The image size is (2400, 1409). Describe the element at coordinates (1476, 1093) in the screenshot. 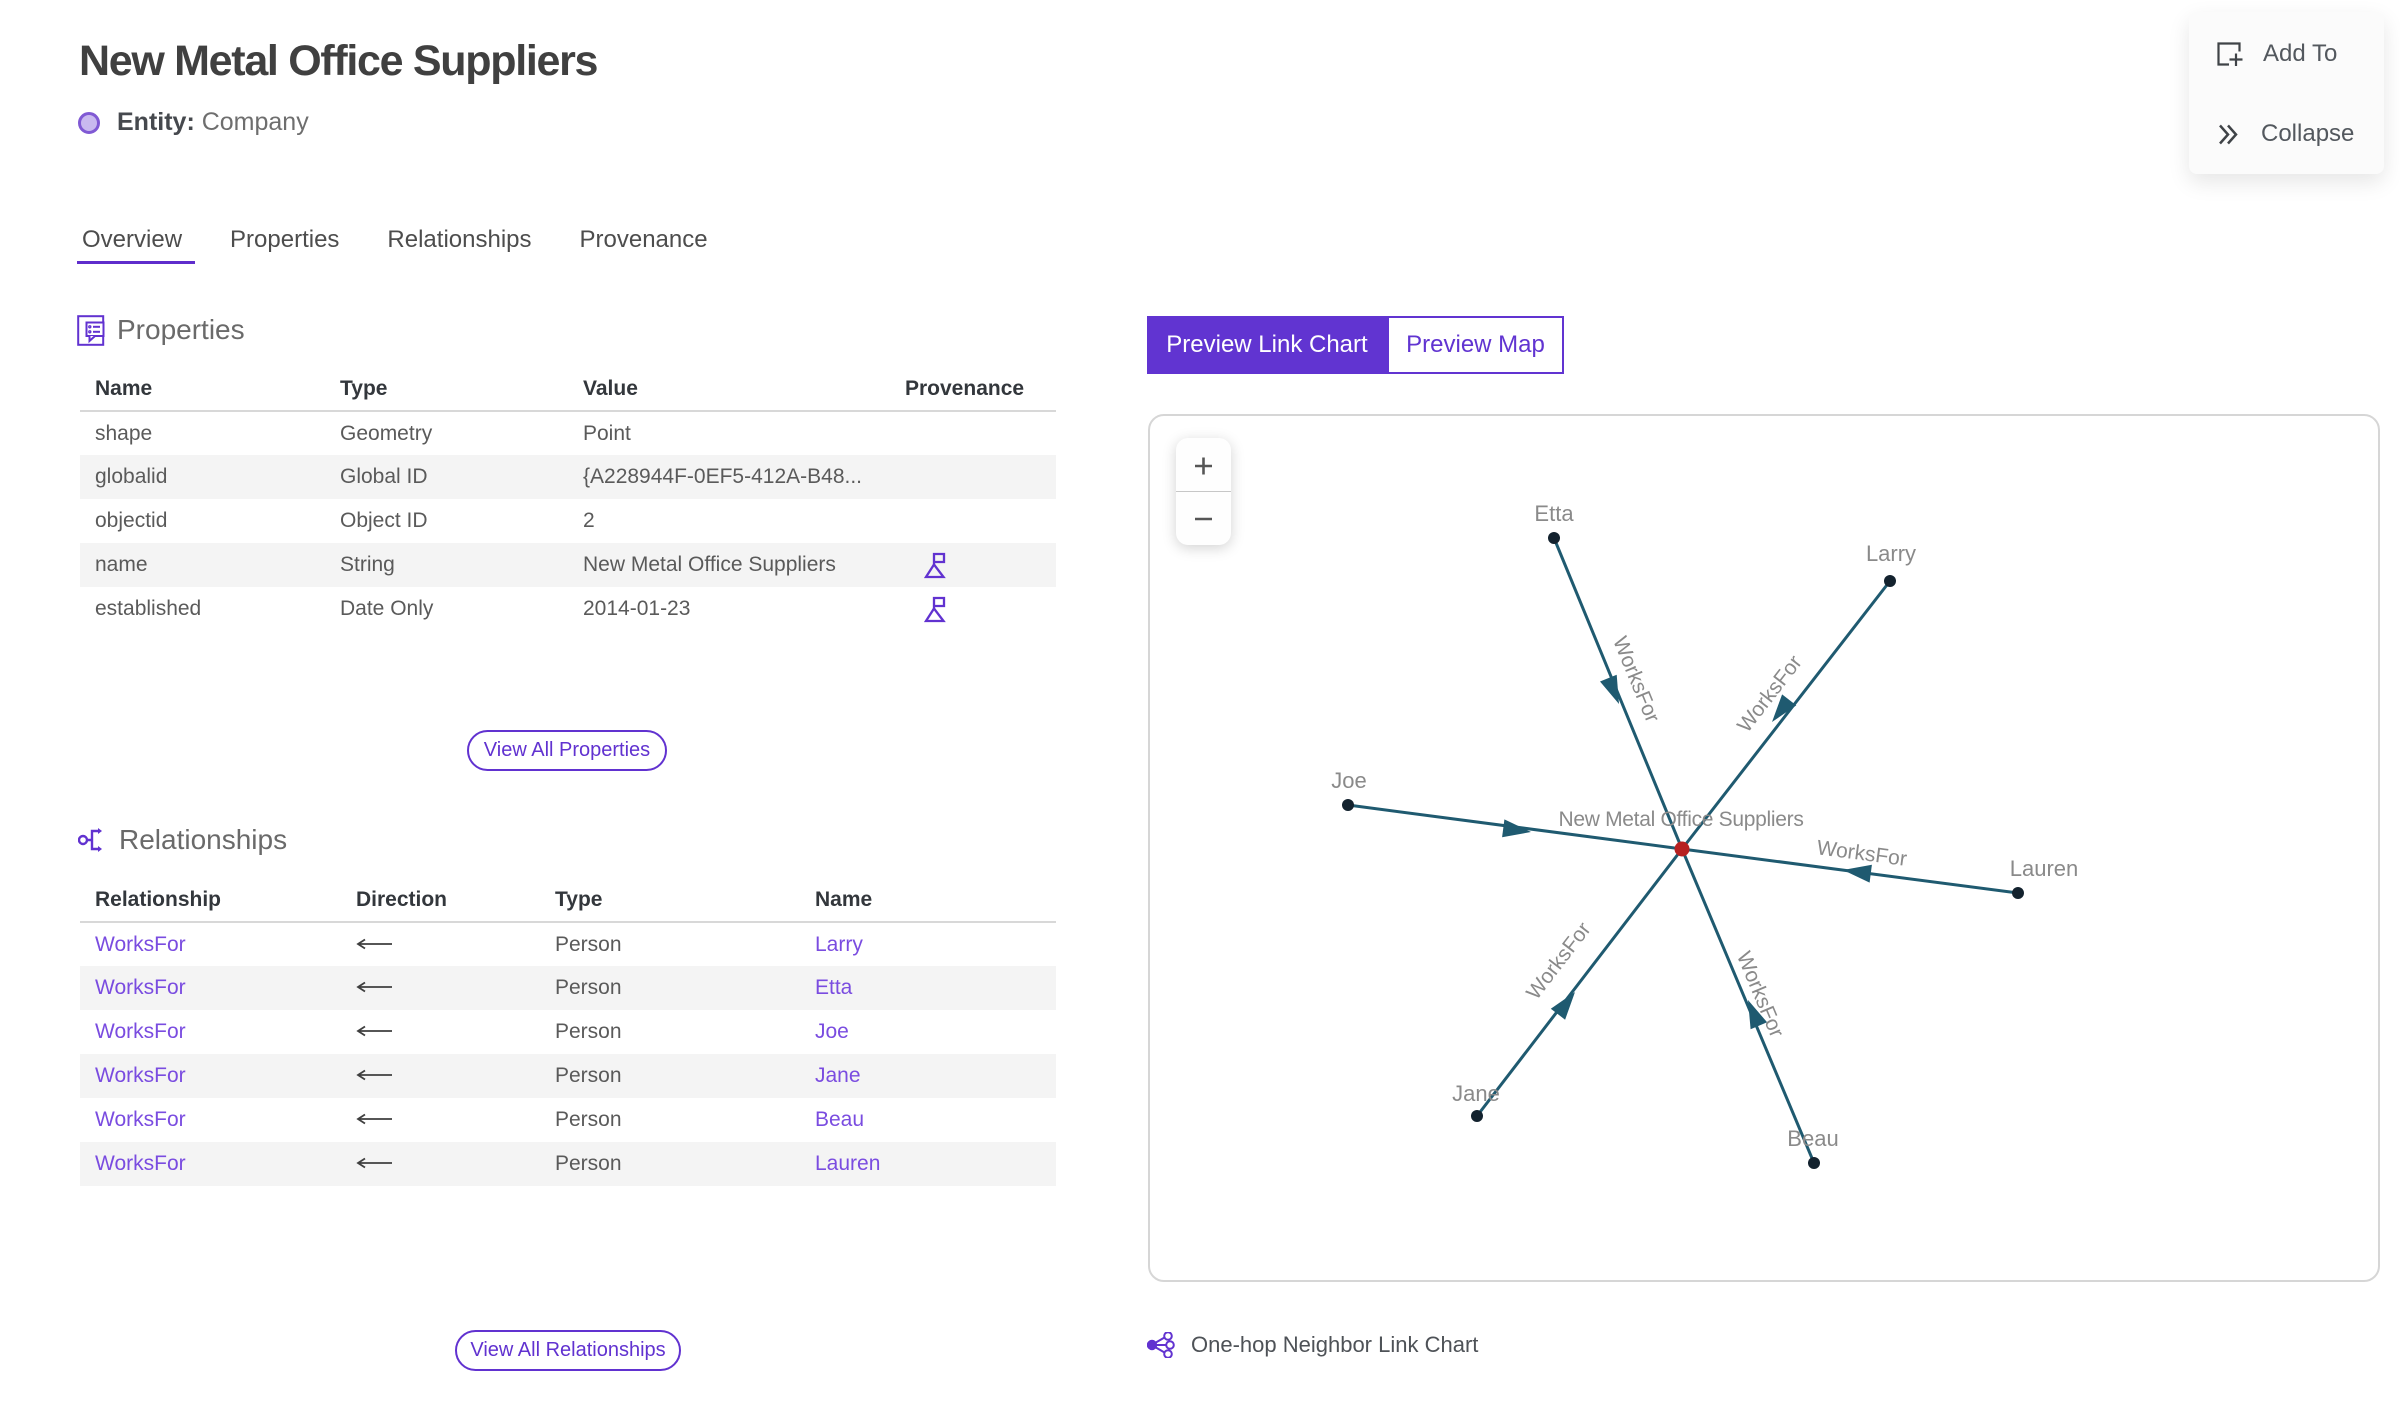

I see `svg-text: Jane` at that location.